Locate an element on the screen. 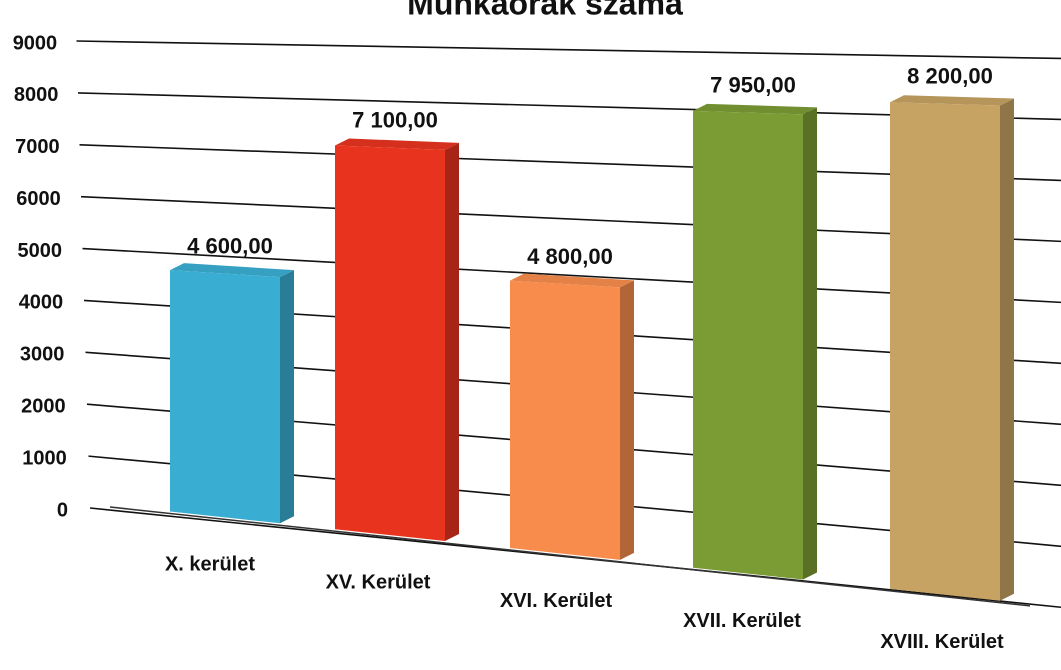 Image resolution: width=1061 pixels, height=670 pixels. y-tick-label: 7000 is located at coordinates (37, 147).